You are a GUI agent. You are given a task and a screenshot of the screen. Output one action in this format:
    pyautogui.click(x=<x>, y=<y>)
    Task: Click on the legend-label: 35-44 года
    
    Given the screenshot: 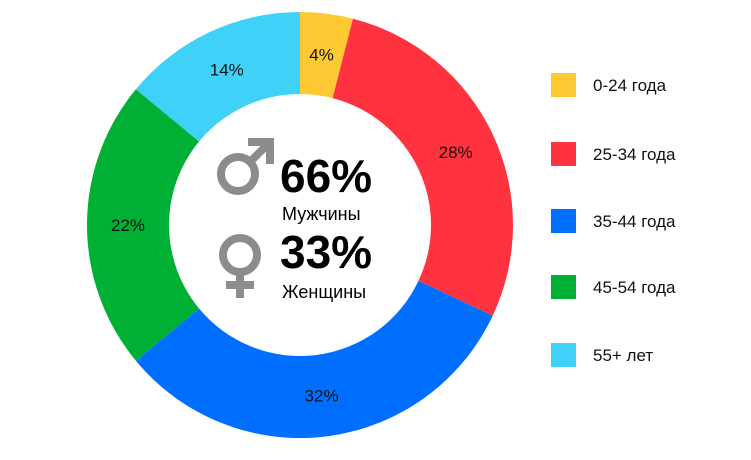 What is the action you would take?
    pyautogui.click(x=634, y=221)
    